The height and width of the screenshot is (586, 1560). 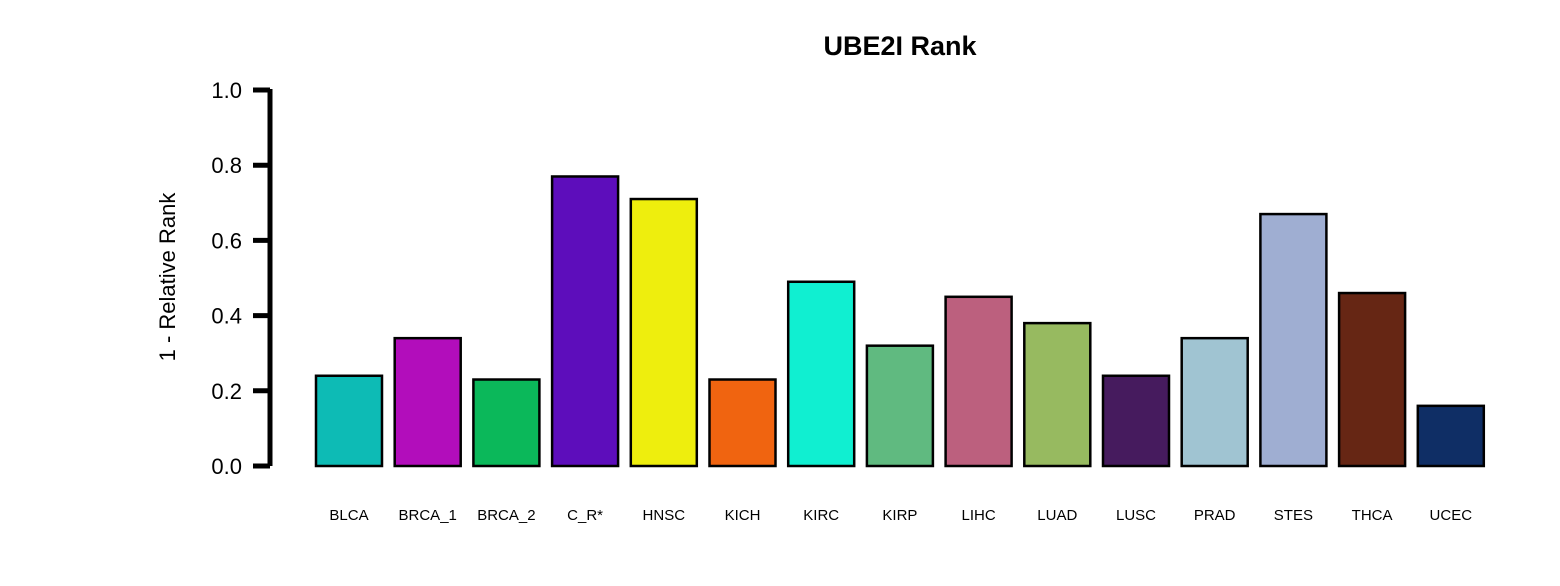 I want to click on bar-blca, so click(x=349, y=421).